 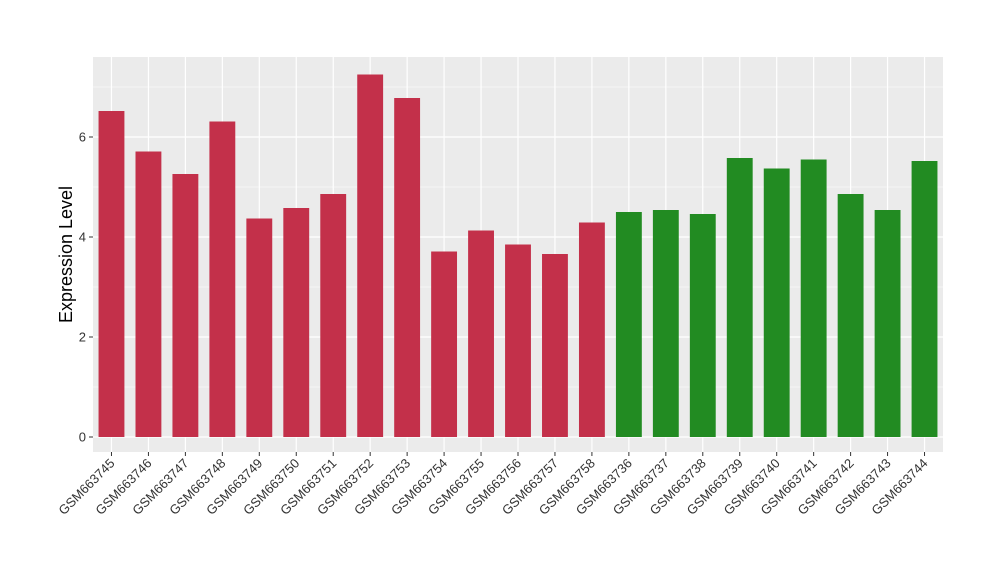 What do you see at coordinates (444, 344) in the screenshot?
I see `bar-GSM663754` at bounding box center [444, 344].